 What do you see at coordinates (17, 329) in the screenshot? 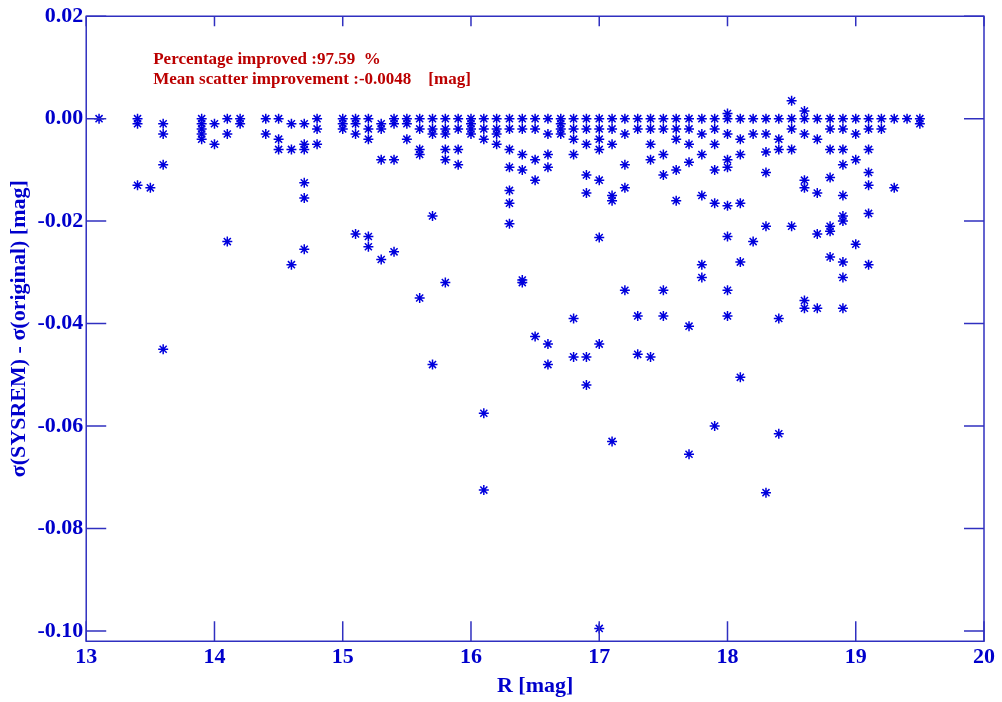
I see `y-axis-title: σ(SYSREM) - σ(original) [mag]` at bounding box center [17, 329].